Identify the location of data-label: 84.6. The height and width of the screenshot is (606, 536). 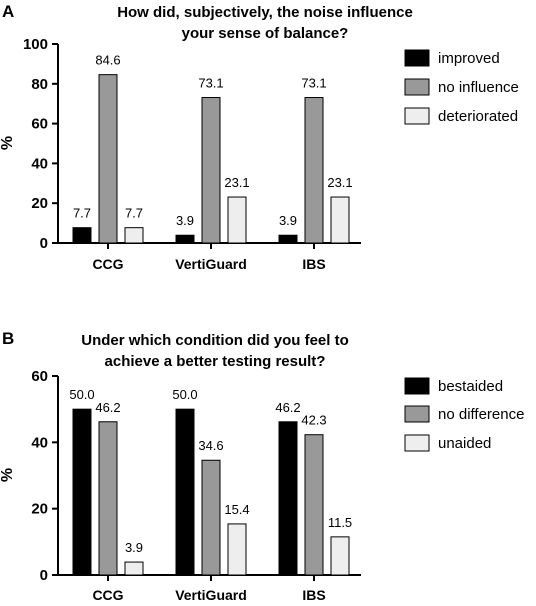
(107, 60).